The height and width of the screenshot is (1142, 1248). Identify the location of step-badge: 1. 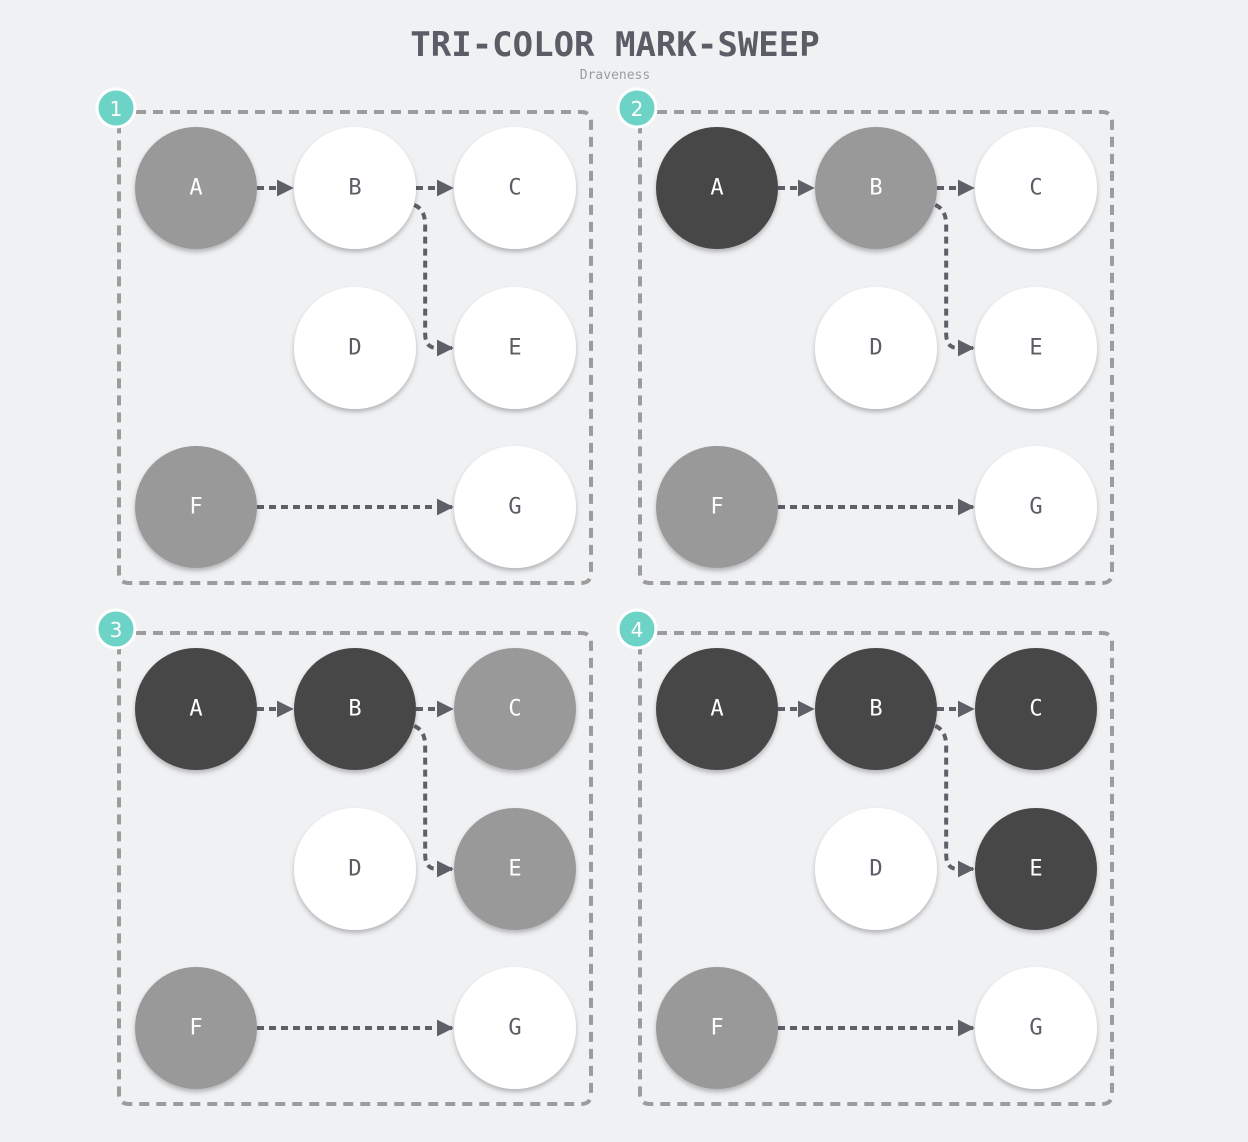
(116, 108).